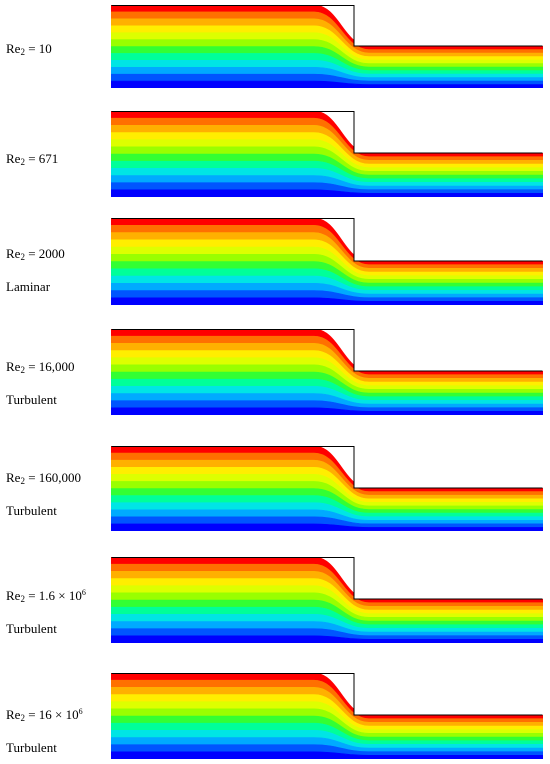  Describe the element at coordinates (28, 286) in the screenshot. I see `flow-regime: Laminar` at that location.